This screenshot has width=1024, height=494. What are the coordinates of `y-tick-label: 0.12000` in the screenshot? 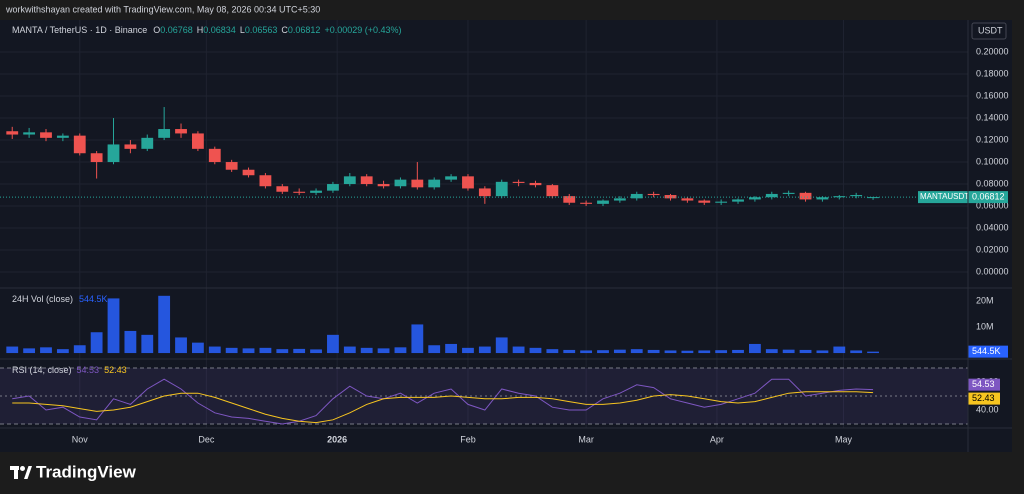 It's located at (992, 139).